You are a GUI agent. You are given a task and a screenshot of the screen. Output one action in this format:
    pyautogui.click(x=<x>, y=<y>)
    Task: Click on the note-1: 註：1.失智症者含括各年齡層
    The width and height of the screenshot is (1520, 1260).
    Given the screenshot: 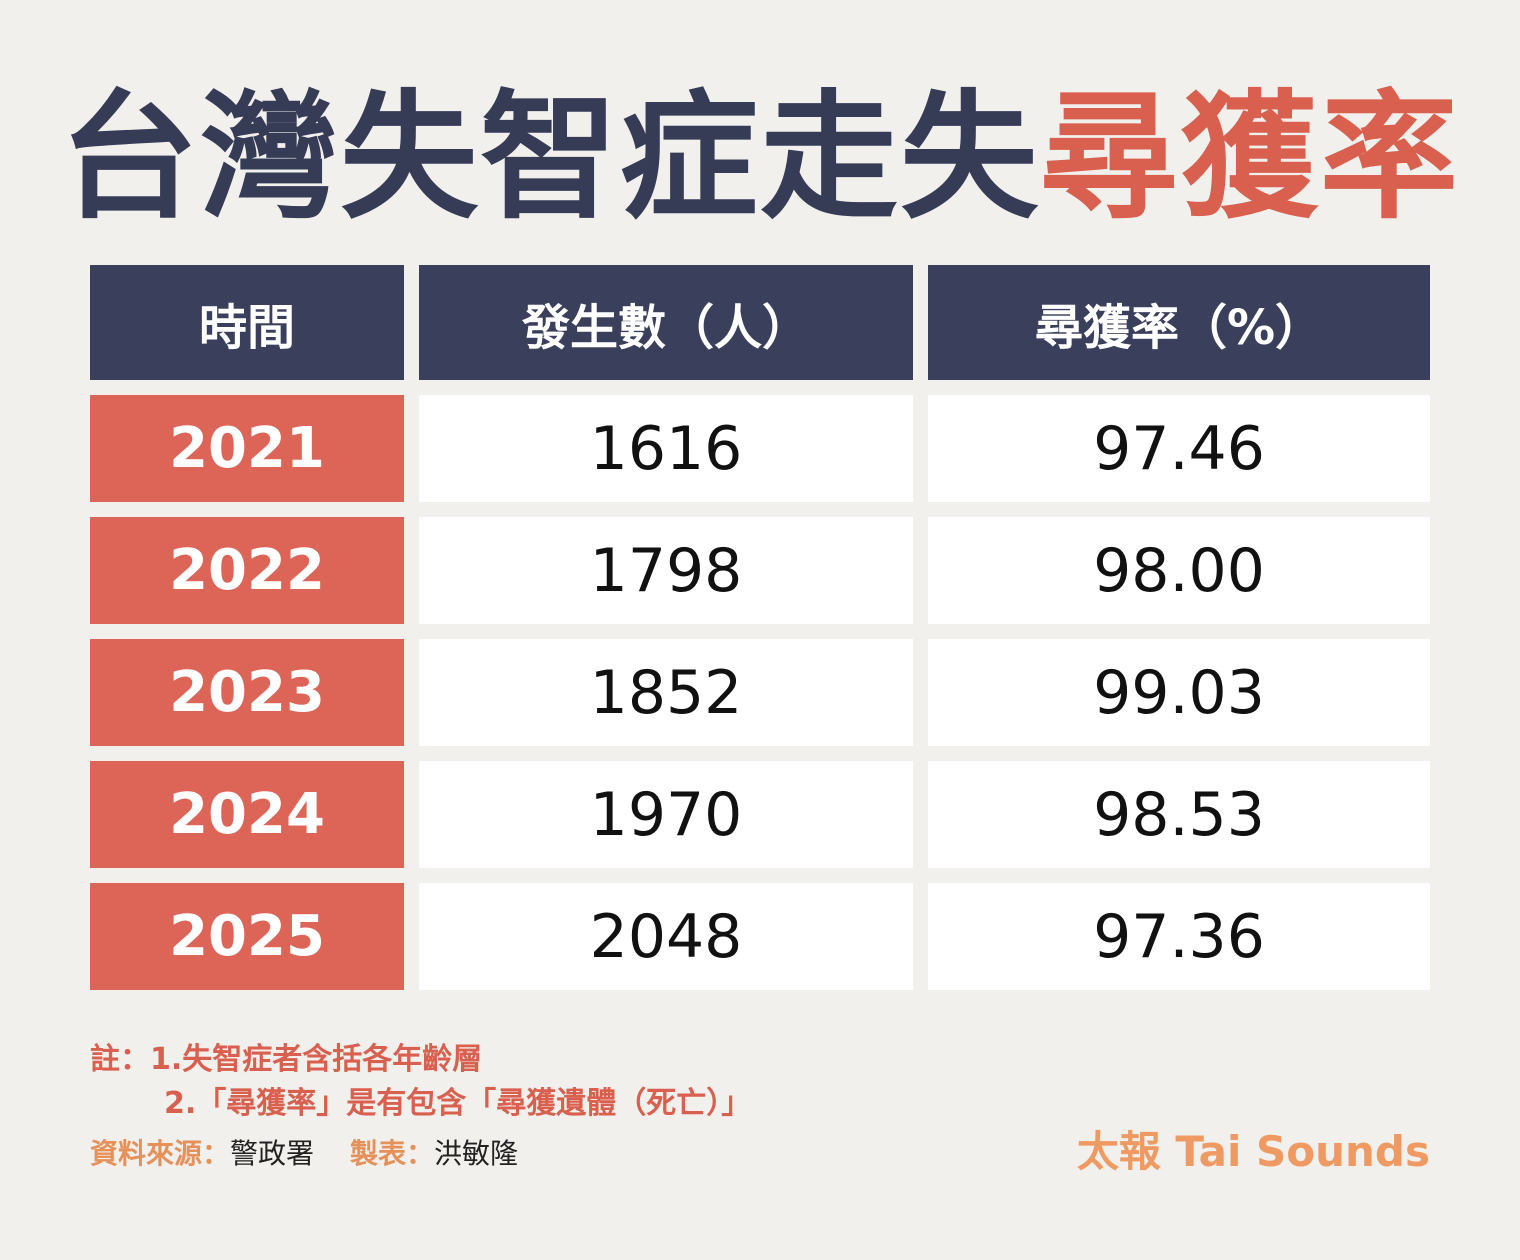 What is the action you would take?
    pyautogui.click(x=286, y=1059)
    